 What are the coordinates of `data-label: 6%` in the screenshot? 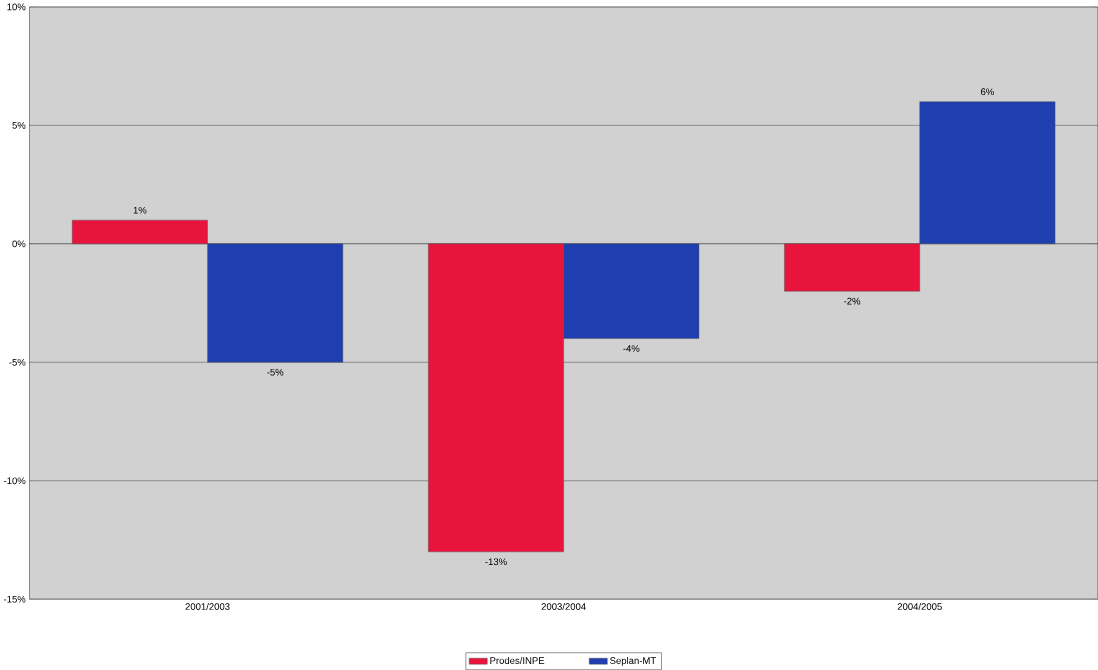 It's located at (987, 92).